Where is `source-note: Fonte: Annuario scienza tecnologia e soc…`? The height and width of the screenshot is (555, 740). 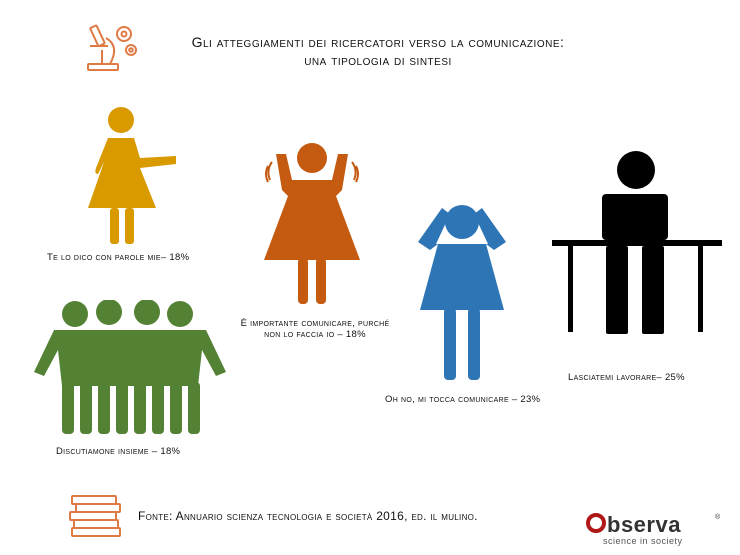 source-note: Fonte: Annuario scienza tecnologia e soc… is located at coordinates (308, 516).